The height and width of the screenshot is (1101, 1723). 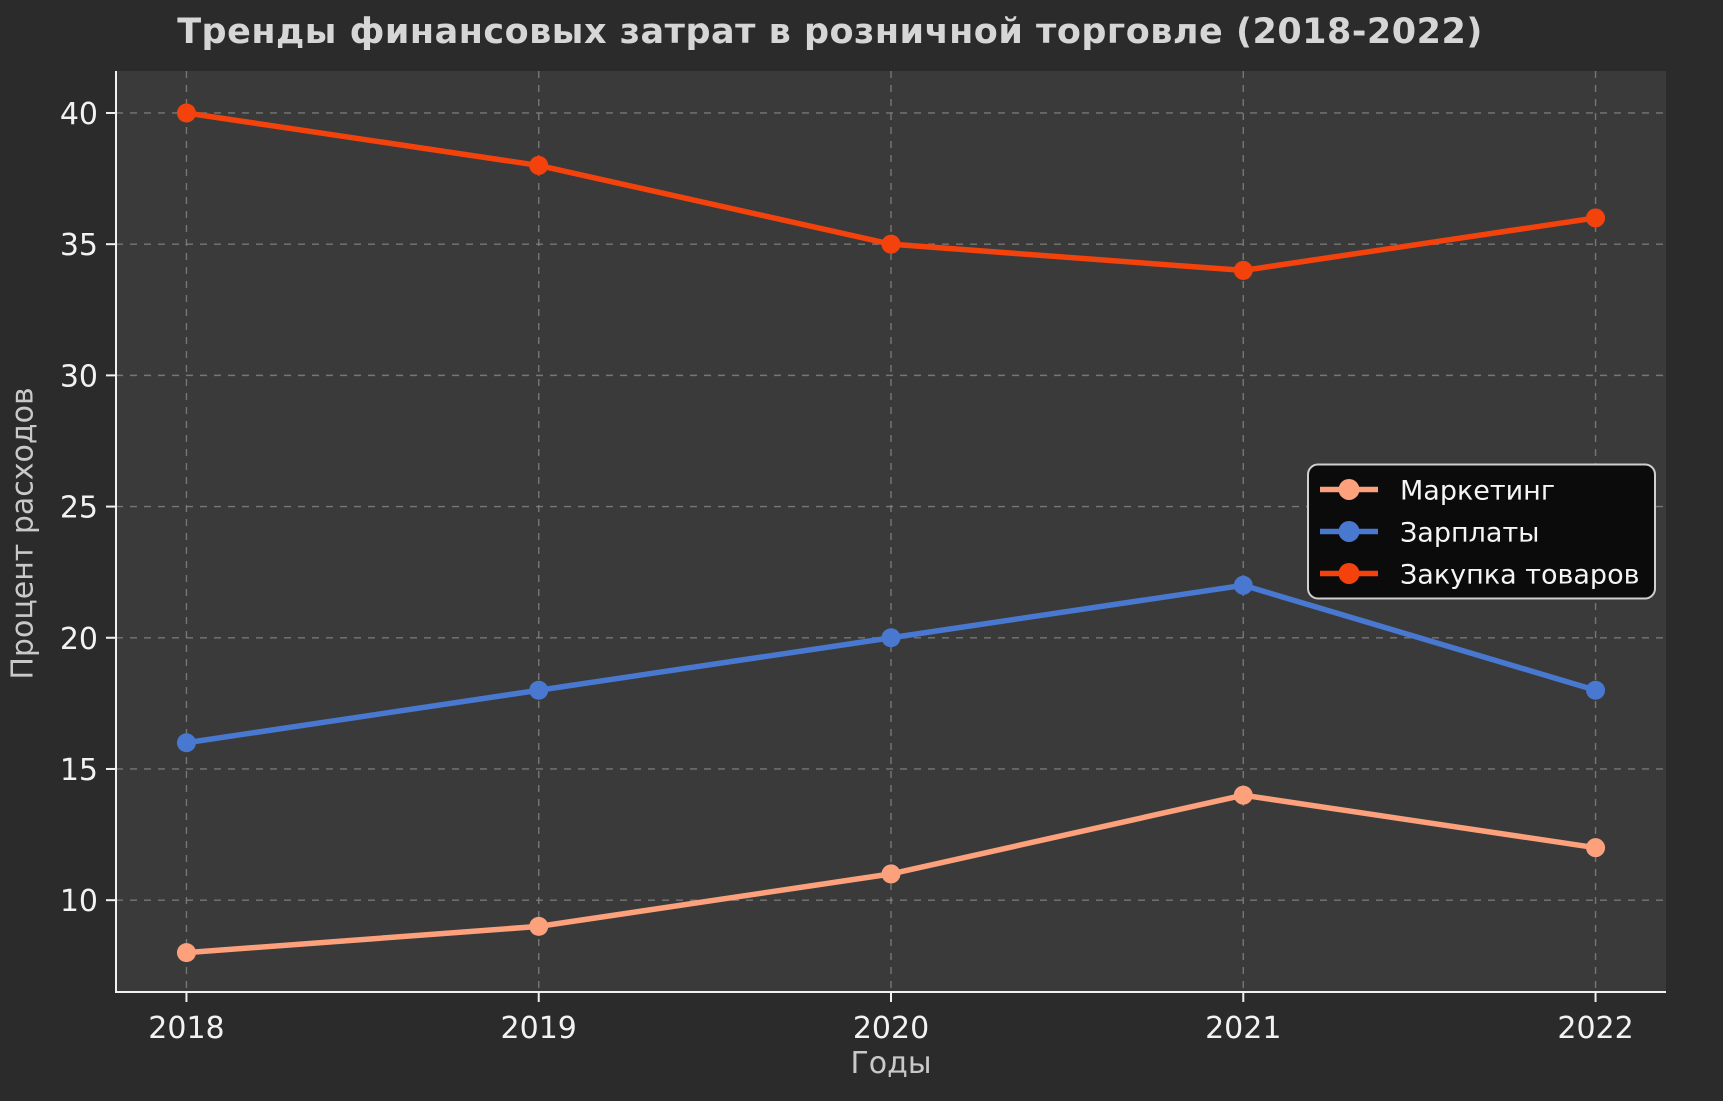 What do you see at coordinates (23, 533) in the screenshot?
I see `y-axis-label: Процент расходов` at bounding box center [23, 533].